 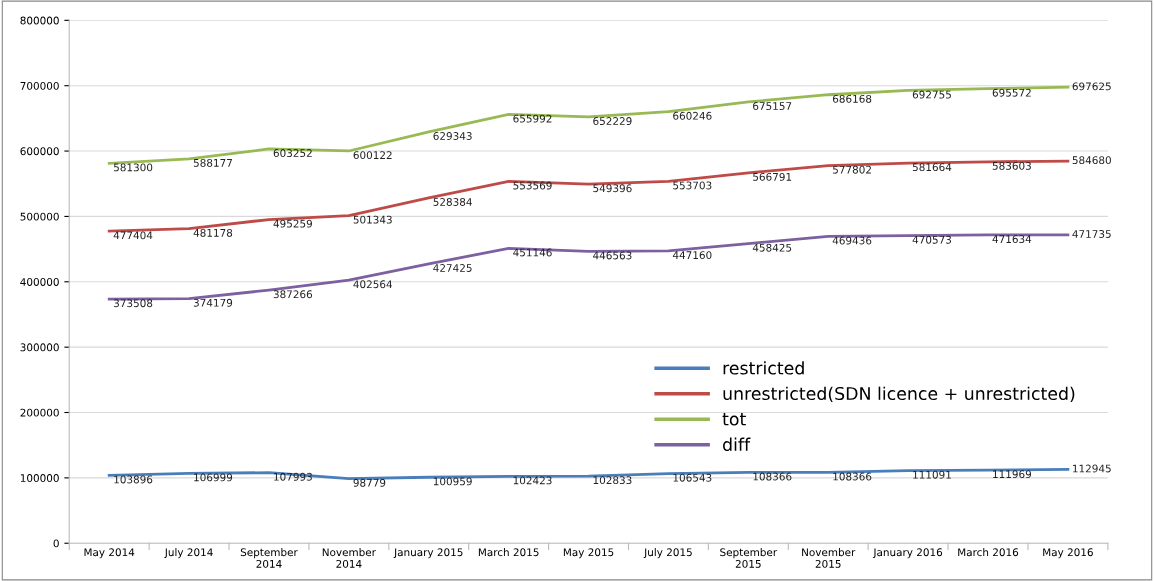 I want to click on legend-label: unrestricted(SDN licence + unrestricted), so click(x=899, y=394).